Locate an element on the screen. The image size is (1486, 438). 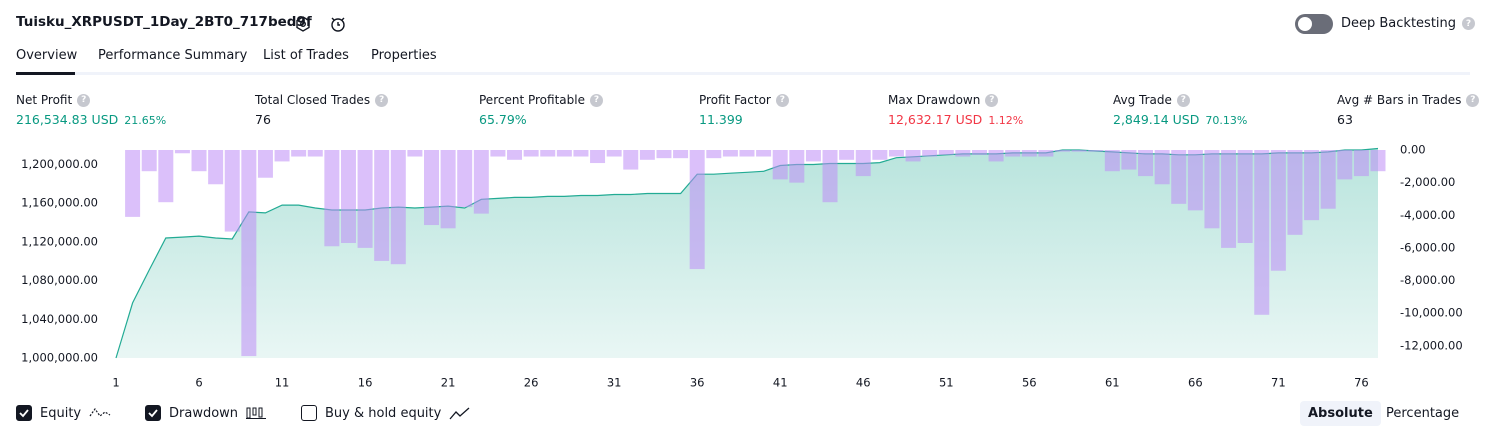
y-tick-label: 1,040,000.00 is located at coordinates (59, 319).